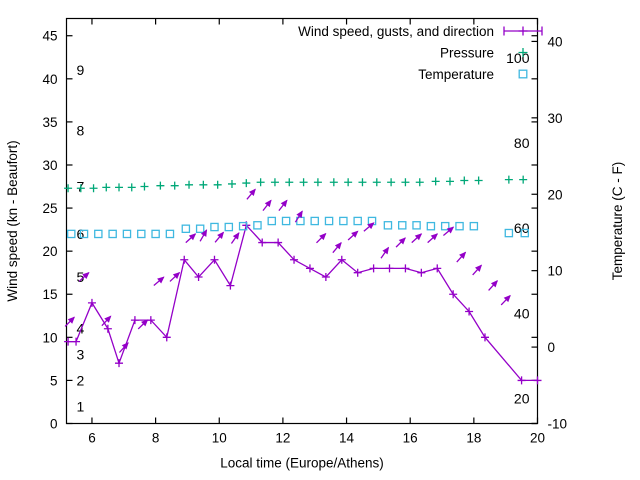 This screenshot has width=640, height=480. Describe the element at coordinates (92, 438) in the screenshot. I see `x-tick-label: 6` at that location.